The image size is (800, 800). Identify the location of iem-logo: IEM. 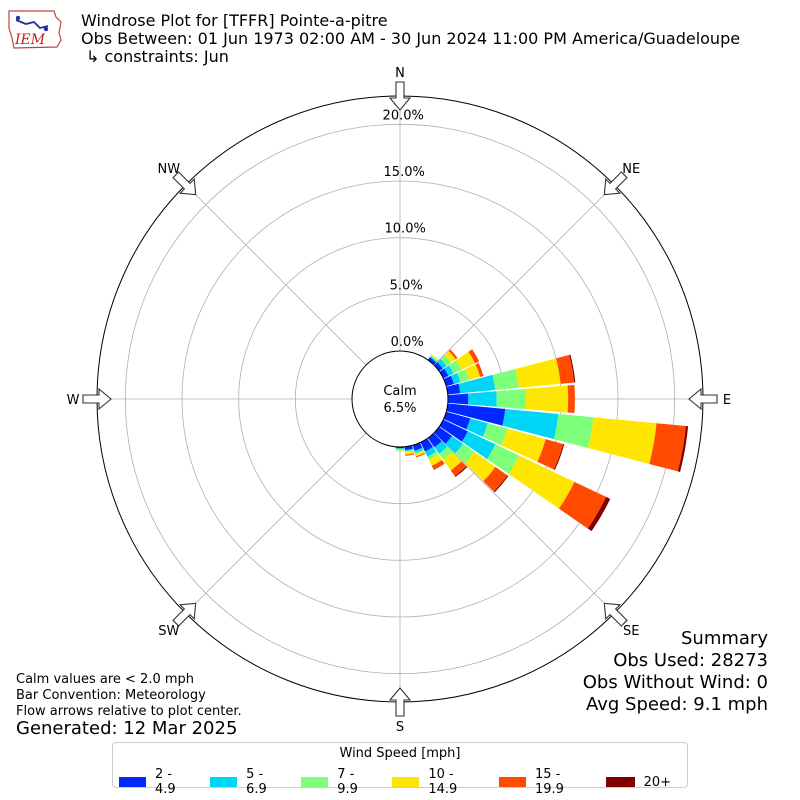
(35, 29).